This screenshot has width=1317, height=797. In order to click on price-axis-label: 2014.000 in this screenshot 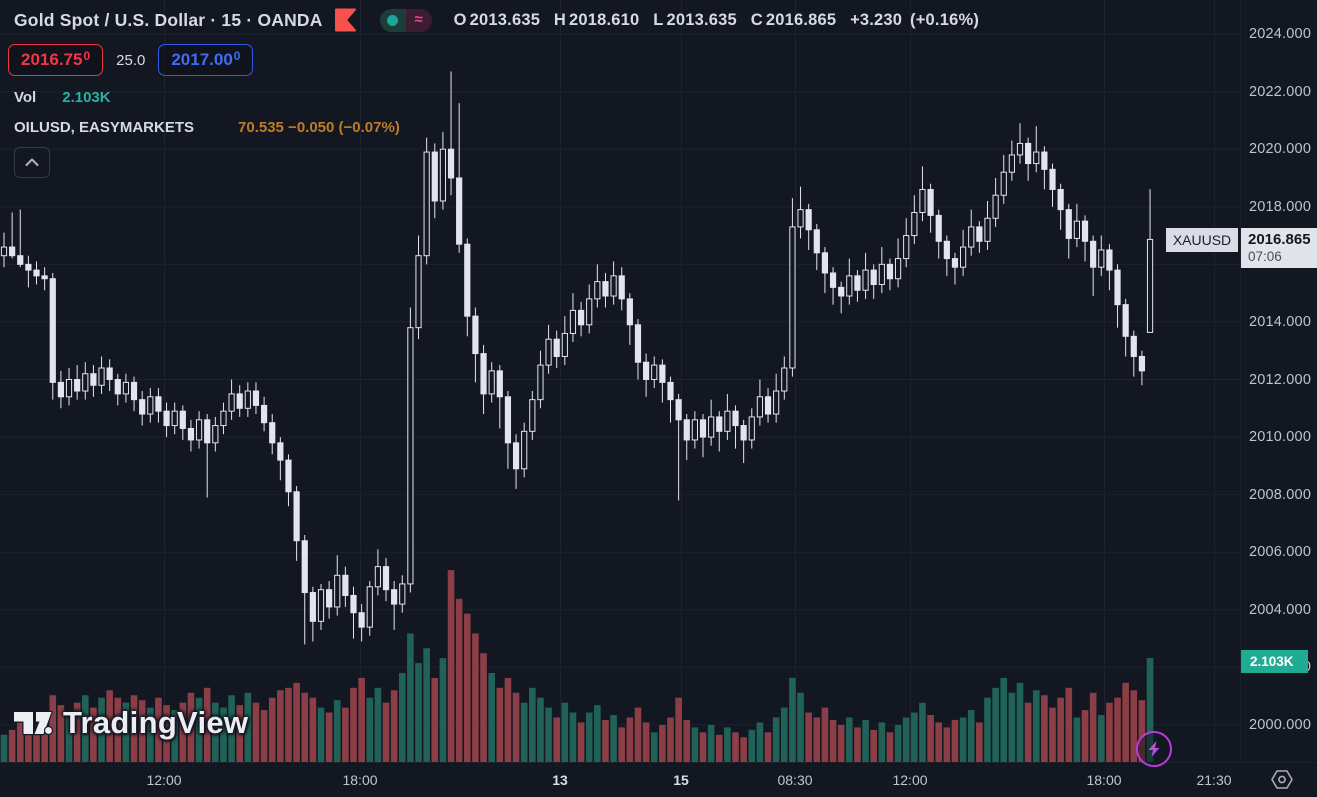, I will do `click(1280, 322)`.